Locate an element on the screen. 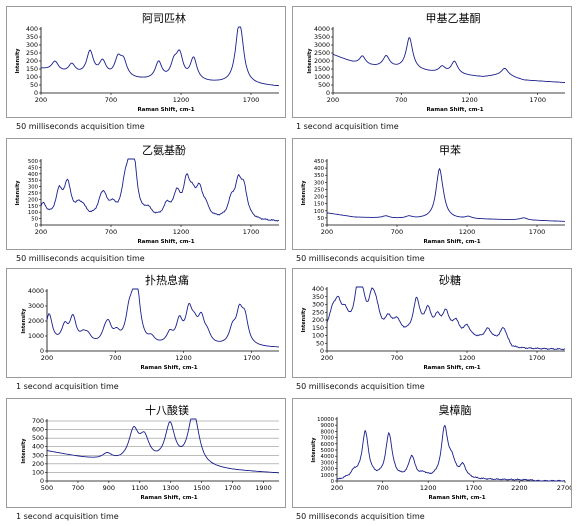 The image size is (580, 526). chart-title: 十八酸镁 is located at coordinates (167, 410).